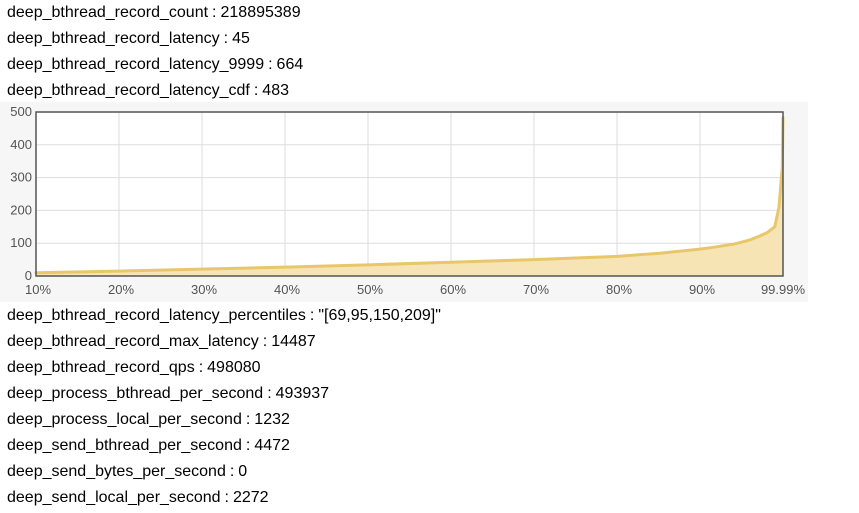 This screenshot has height=513, width=859. I want to click on var-value: 664, so click(290, 64).